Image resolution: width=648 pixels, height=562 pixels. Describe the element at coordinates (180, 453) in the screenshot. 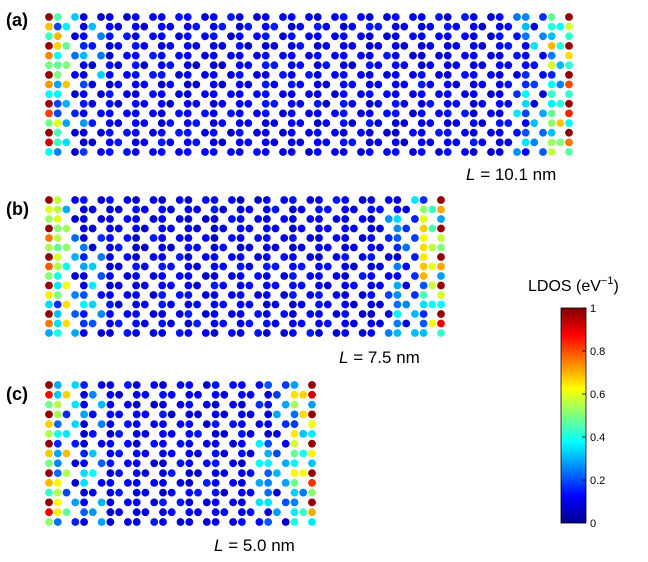

I see `panel-c-lattice` at that location.